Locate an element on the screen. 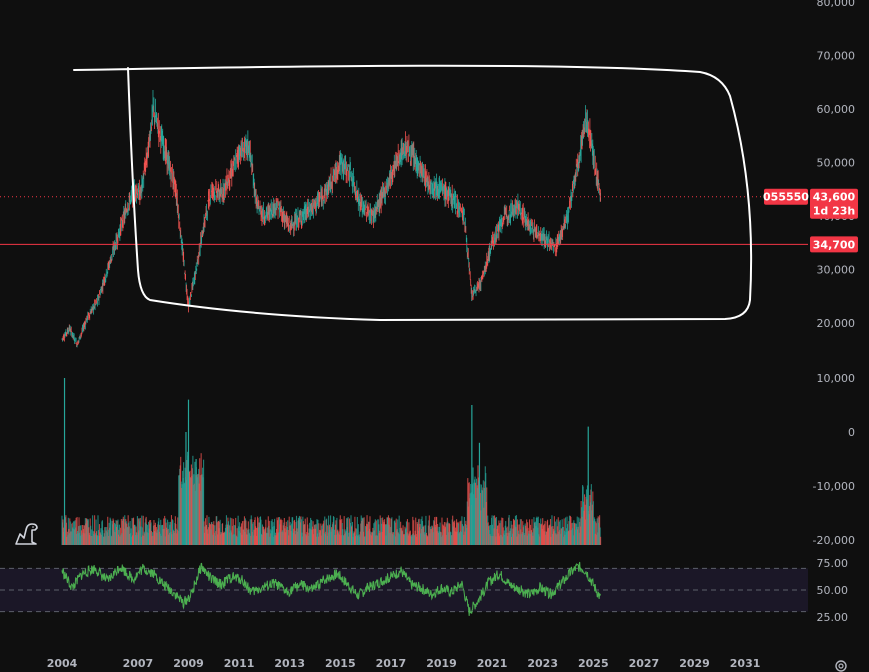  x-tick-label: 2019 is located at coordinates (441, 663).